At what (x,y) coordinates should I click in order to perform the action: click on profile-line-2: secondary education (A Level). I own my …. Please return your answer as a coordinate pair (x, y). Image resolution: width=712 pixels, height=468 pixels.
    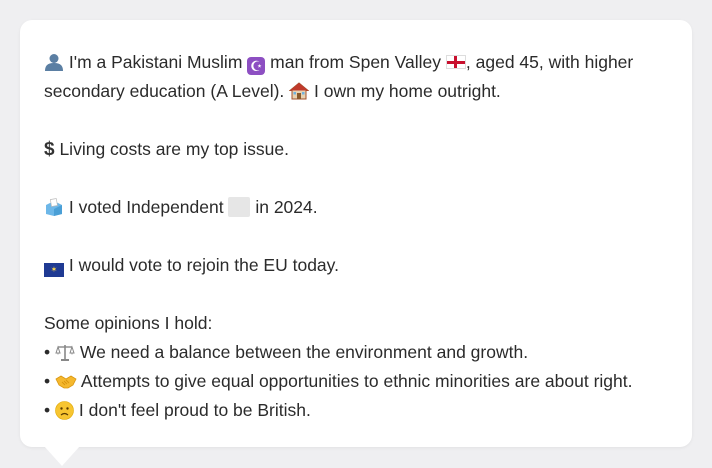
    Looking at the image, I should click on (356, 91).